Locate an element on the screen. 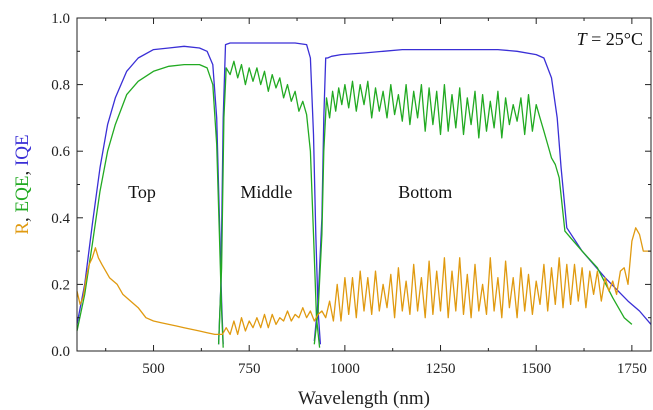 The width and height of the screenshot is (653, 410). y-tick-label: 1.0 is located at coordinates (60, 19).